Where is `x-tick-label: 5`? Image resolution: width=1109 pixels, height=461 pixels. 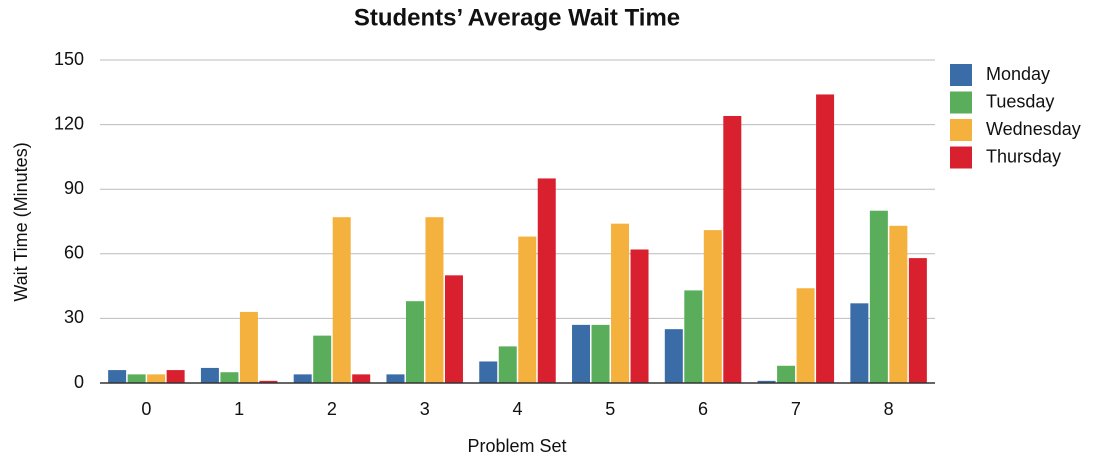 x-tick-label: 5 is located at coordinates (610, 409).